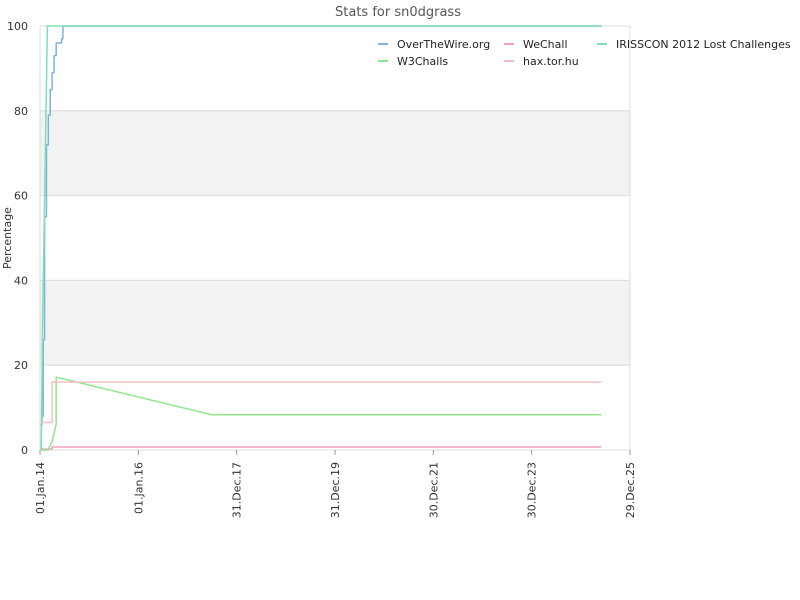 The height and width of the screenshot is (600, 800). Describe the element at coordinates (630, 490) in the screenshot. I see `x-tick-label: 29.Dec.25` at that location.